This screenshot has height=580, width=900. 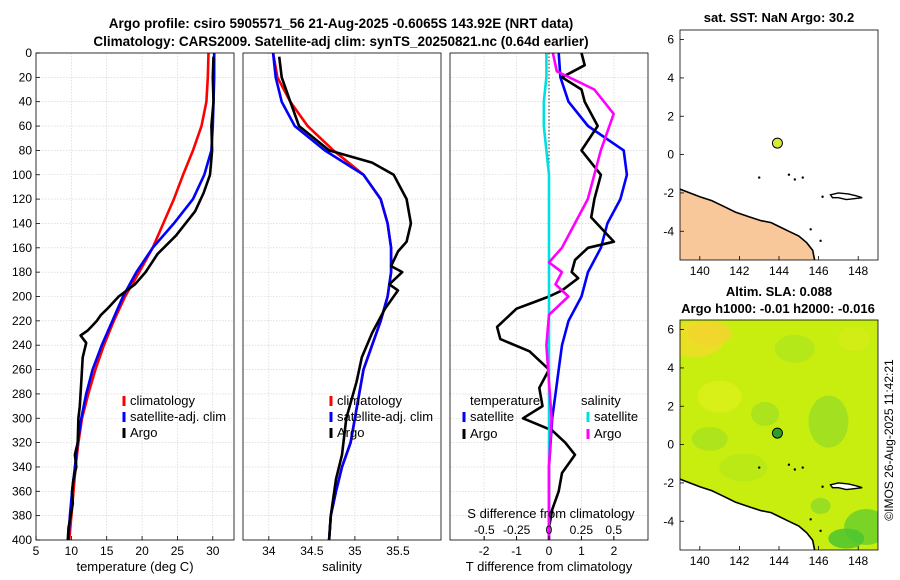 I want to click on y-tick-label: 240, so click(x=22, y=345).